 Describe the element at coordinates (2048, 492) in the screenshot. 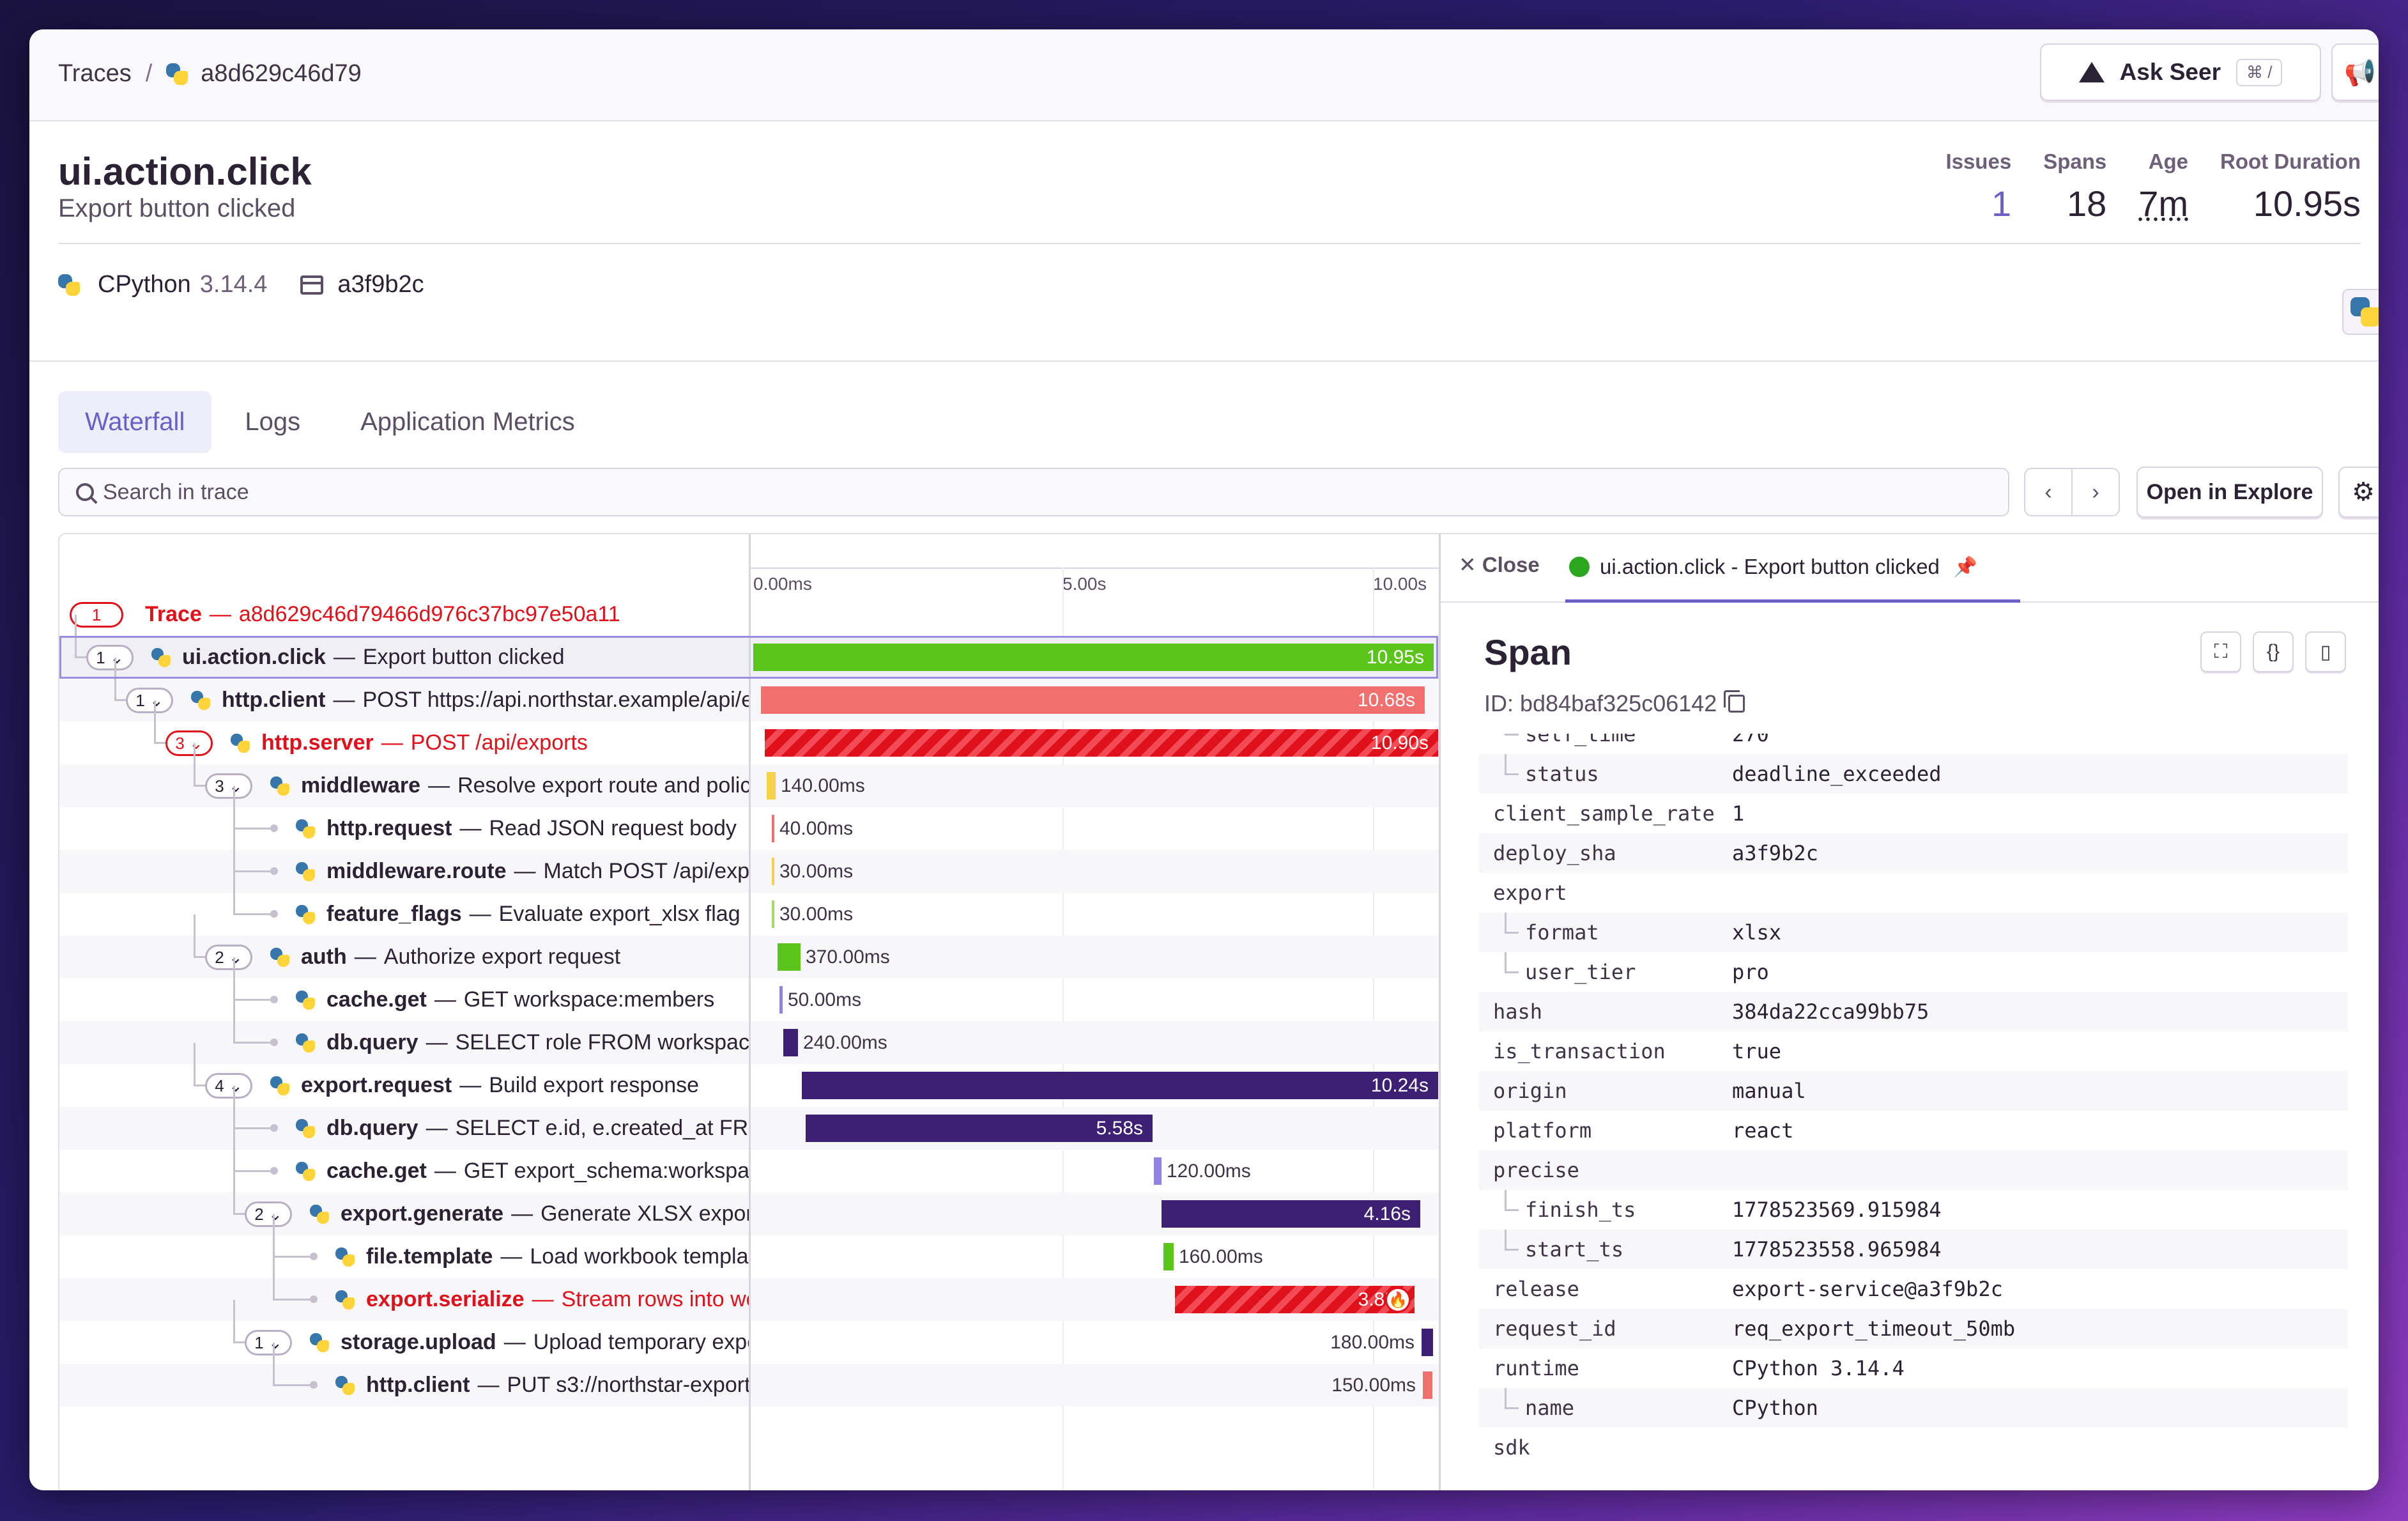

I see `previous-result-button: ‹` at that location.